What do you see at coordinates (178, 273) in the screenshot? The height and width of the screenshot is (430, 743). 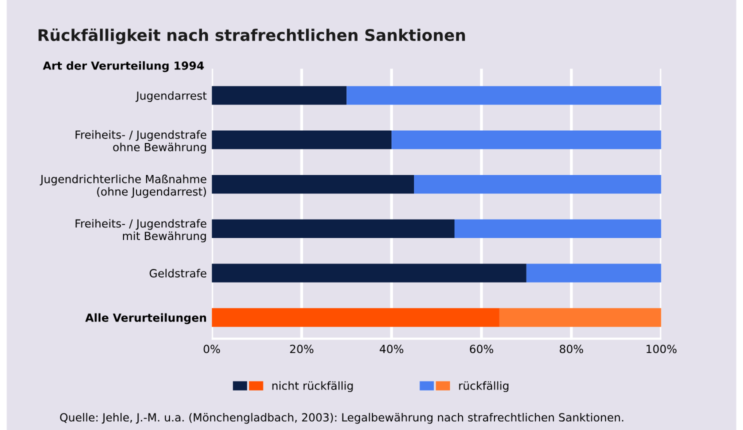 I see `y-tick-label: Geldstrafe` at bounding box center [178, 273].